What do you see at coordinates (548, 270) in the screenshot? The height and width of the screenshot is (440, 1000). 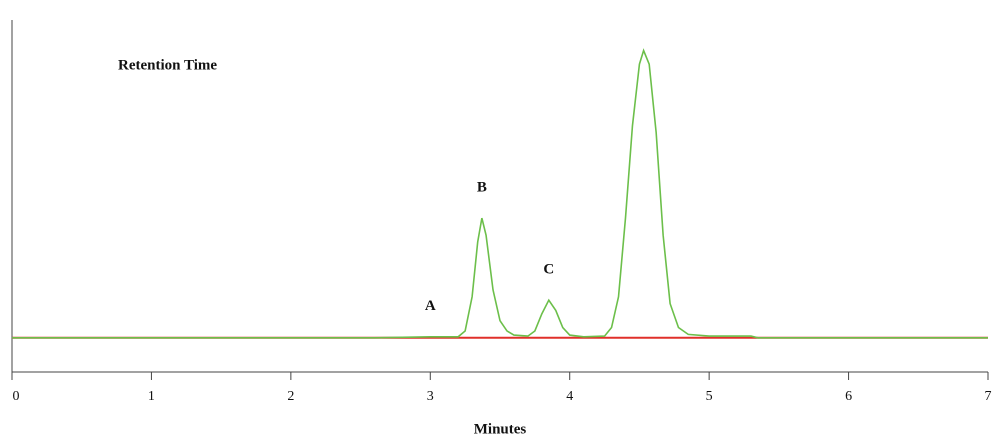 I see `peak-label: C` at bounding box center [548, 270].